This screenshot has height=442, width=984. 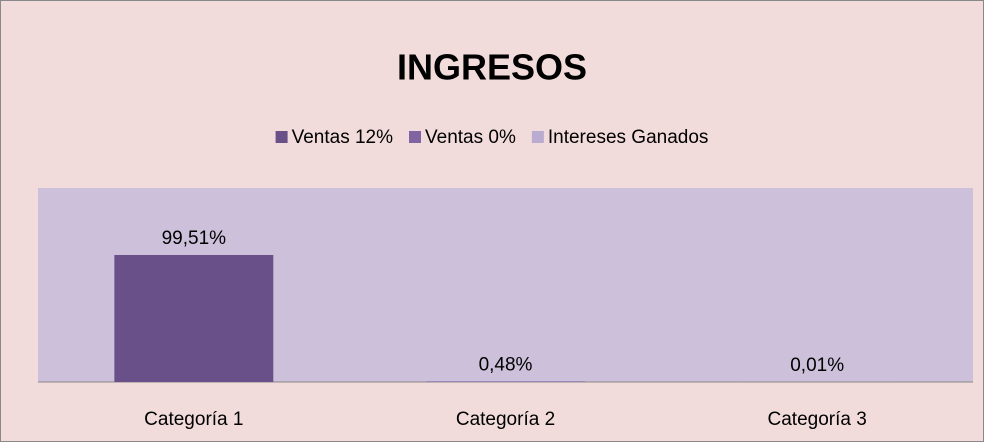 I want to click on data-label: 0,01%, so click(x=817, y=365).